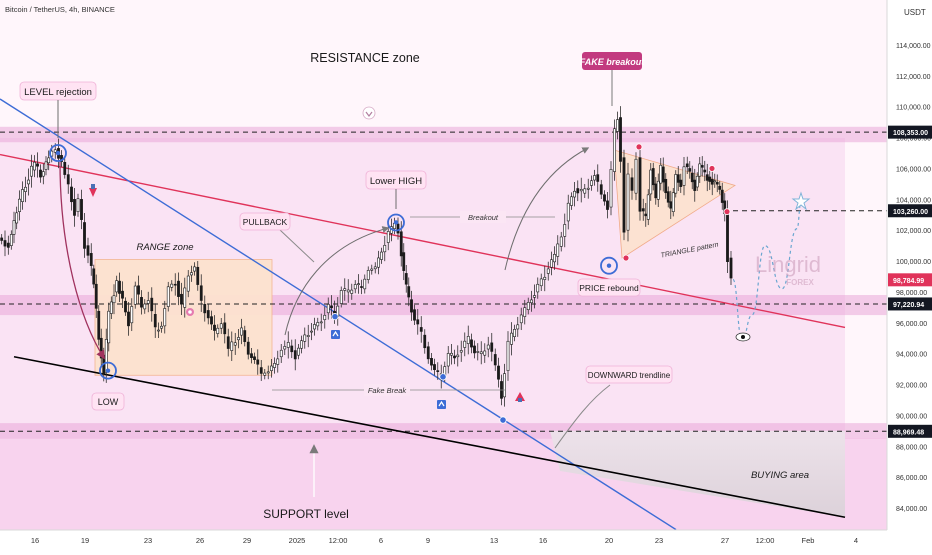 The height and width of the screenshot is (555, 932). Describe the element at coordinates (482, 217) in the screenshot. I see `breakout-label-group: Breakout` at that location.